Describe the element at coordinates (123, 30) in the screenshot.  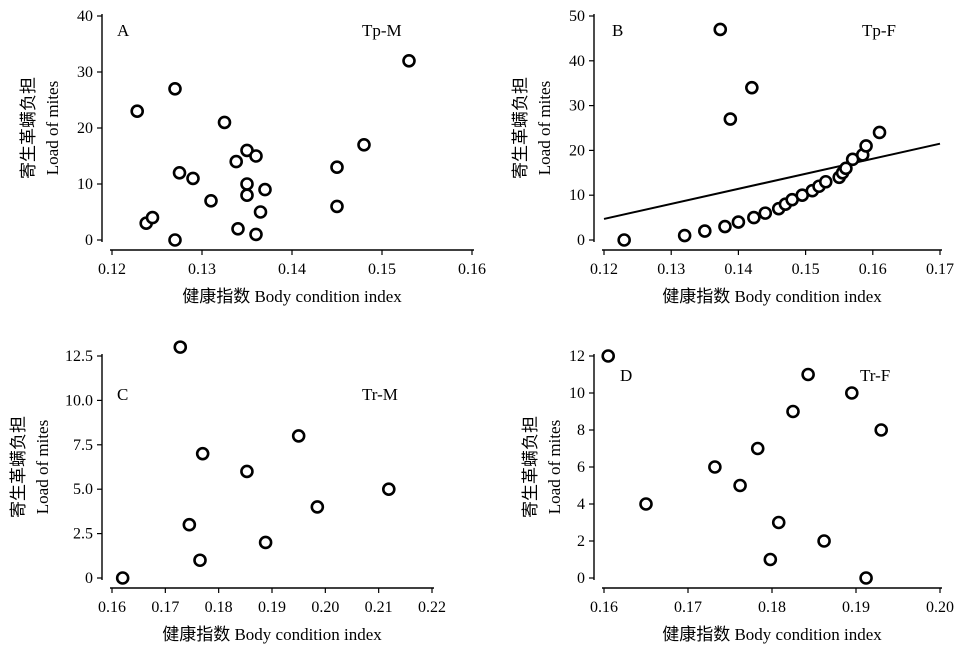
I see `panel-letter: A` at that location.